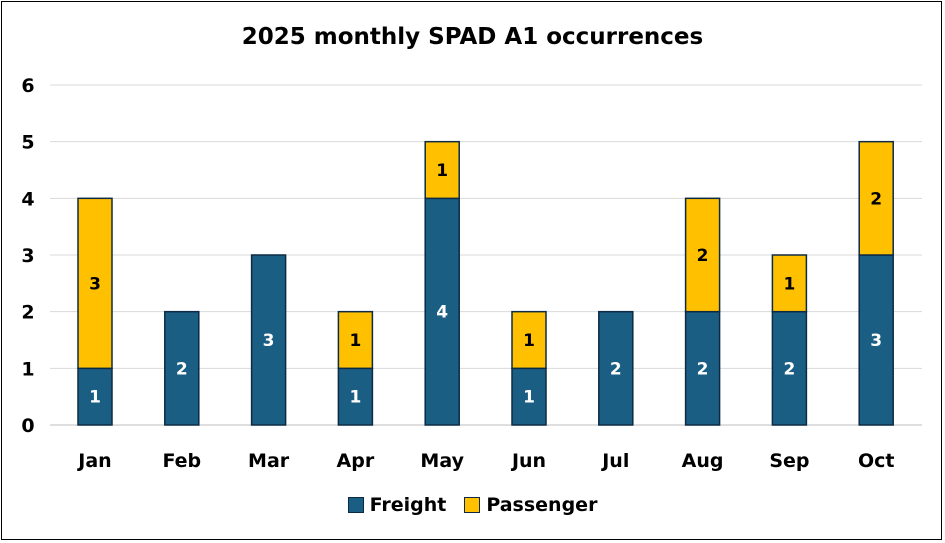  What do you see at coordinates (27, 256) in the screenshot?
I see `y-tick-label: 3` at bounding box center [27, 256].